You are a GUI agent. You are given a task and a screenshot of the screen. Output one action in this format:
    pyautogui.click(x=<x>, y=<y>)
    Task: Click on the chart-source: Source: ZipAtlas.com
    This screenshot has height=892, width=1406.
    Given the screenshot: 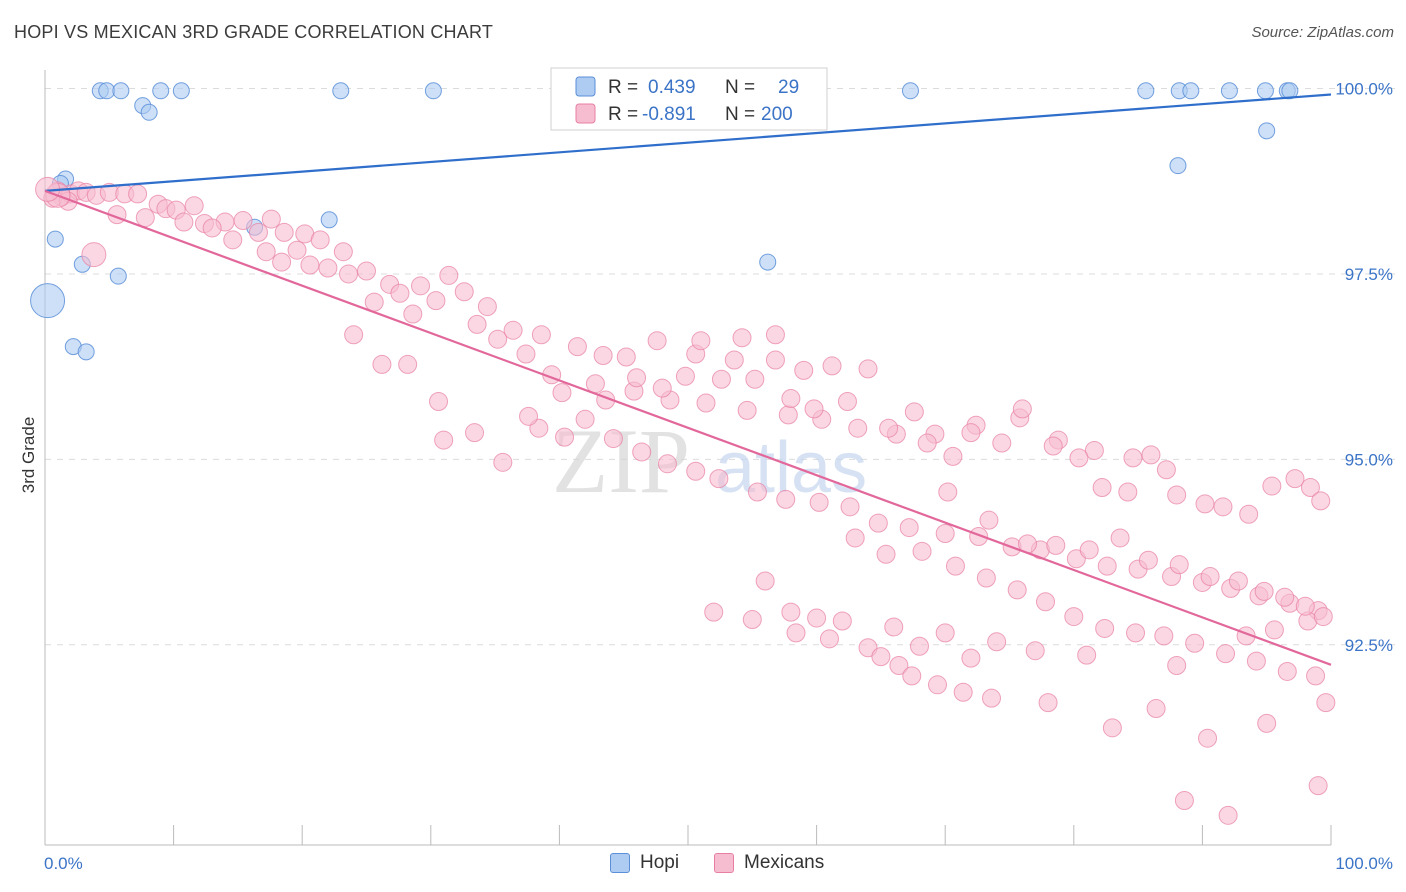 What is the action you would take?
    pyautogui.click(x=1322, y=32)
    